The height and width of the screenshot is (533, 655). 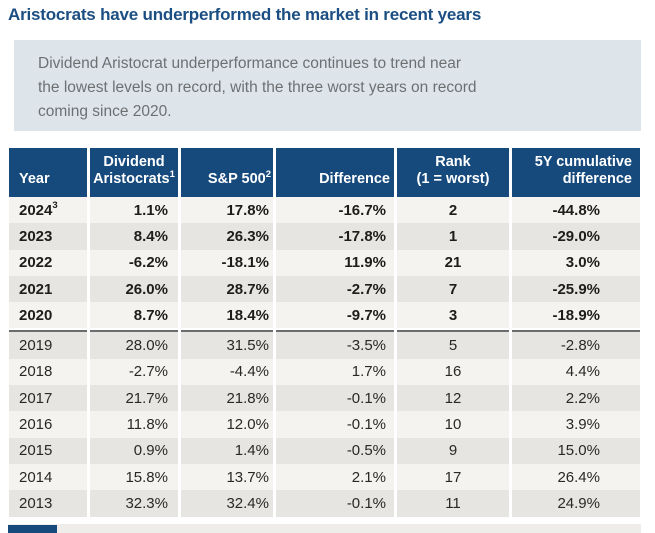 I want to click on cumulative-cell: 24.9%, so click(x=576, y=503).